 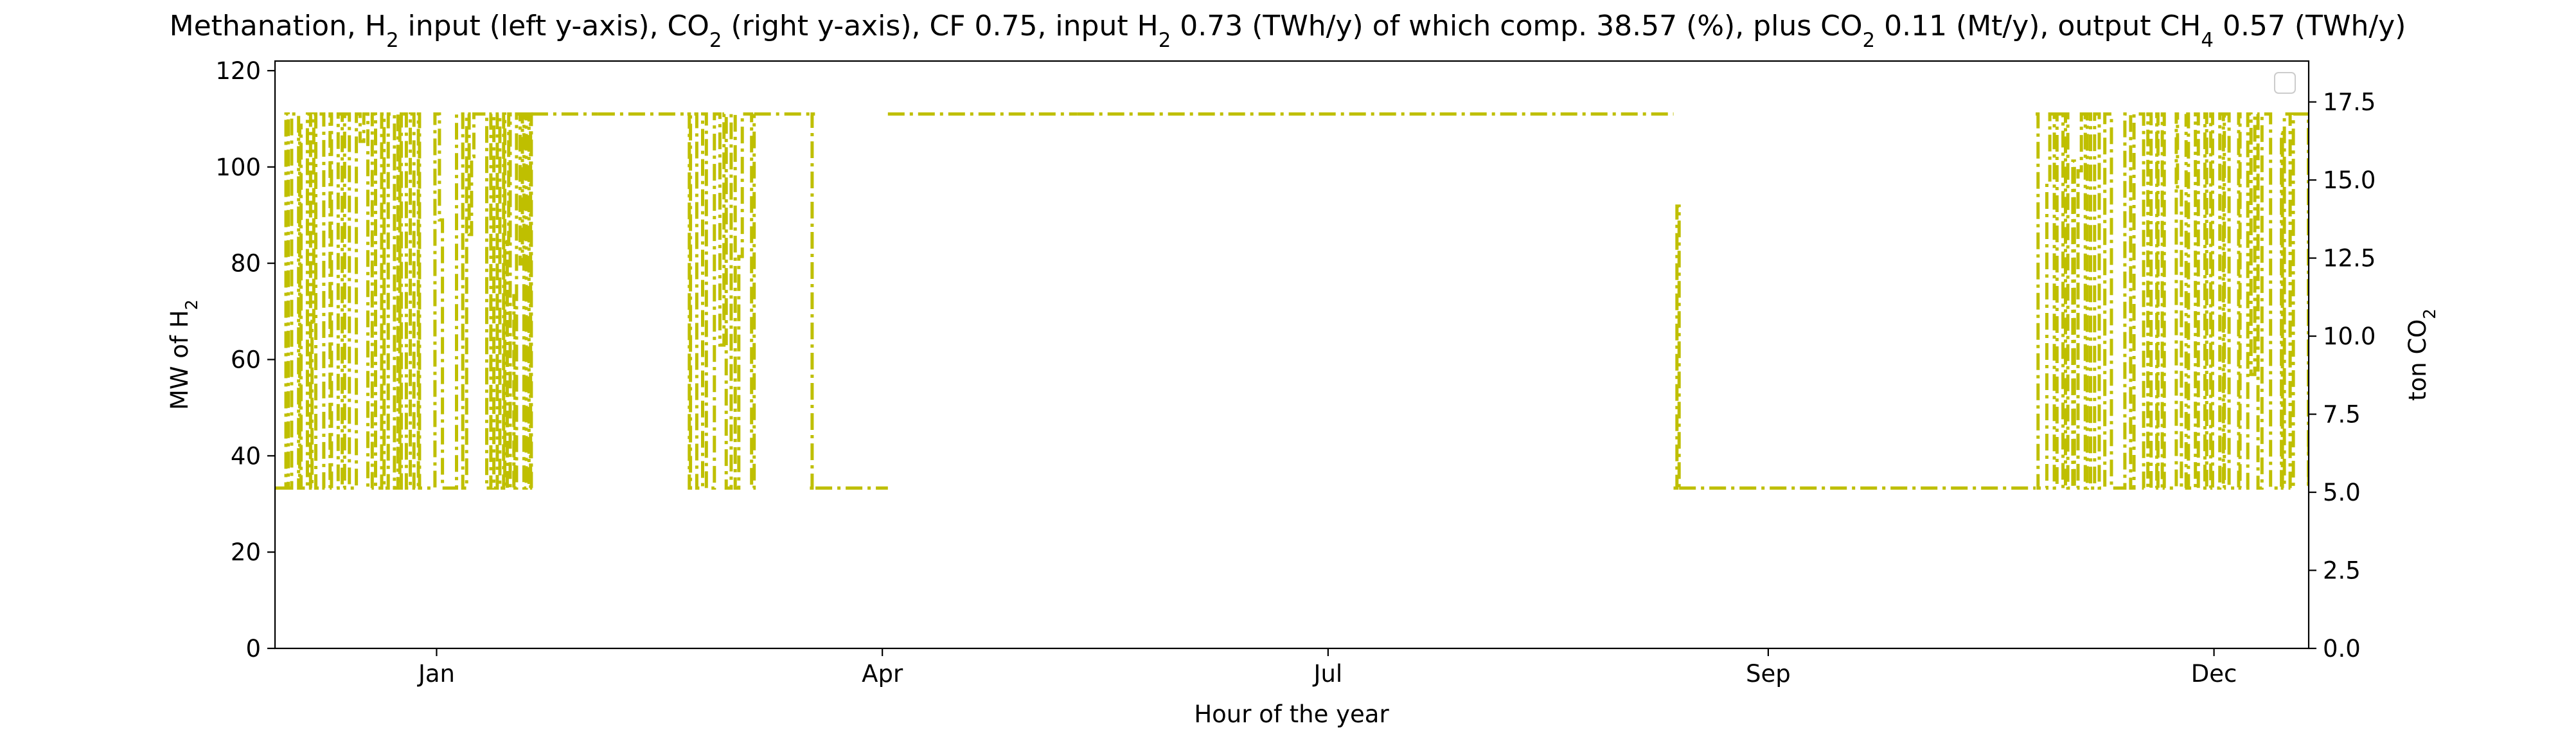 I want to click on left-y-tick-label: 80, so click(x=246, y=264).